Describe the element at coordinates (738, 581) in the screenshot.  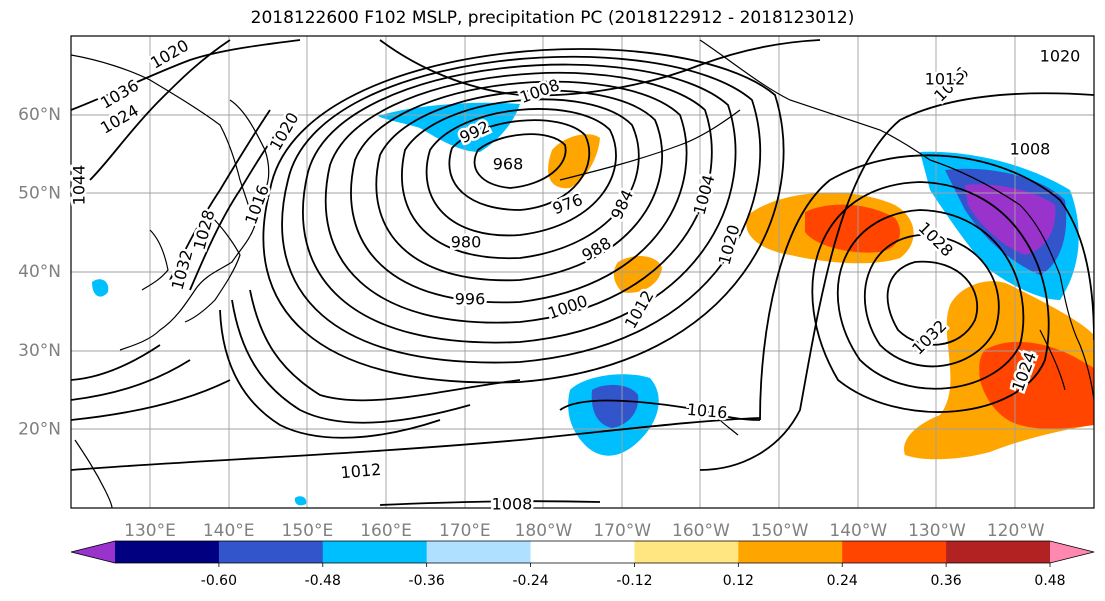
I see `colorbar-tick-label: 0.12` at that location.